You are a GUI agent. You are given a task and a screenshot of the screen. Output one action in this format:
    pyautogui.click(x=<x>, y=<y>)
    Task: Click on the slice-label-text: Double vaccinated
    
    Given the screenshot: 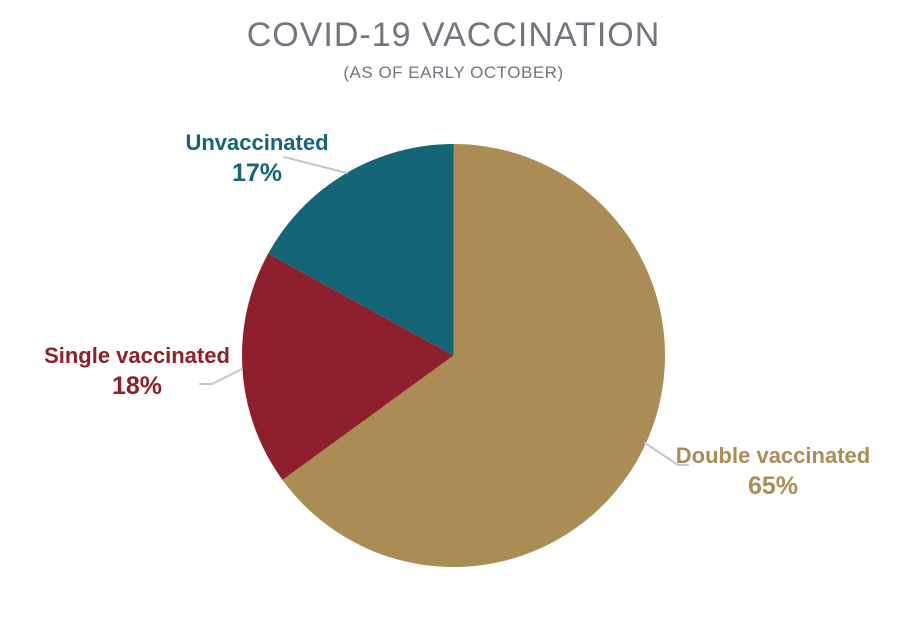 What is the action you would take?
    pyautogui.click(x=773, y=455)
    